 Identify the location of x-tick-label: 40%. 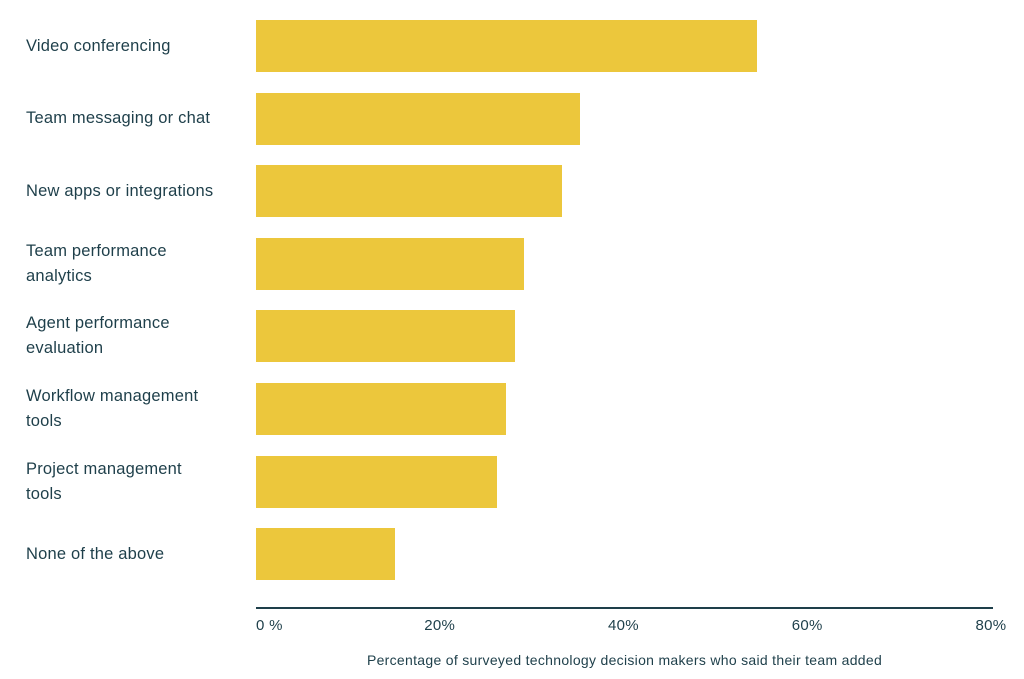
(623, 625).